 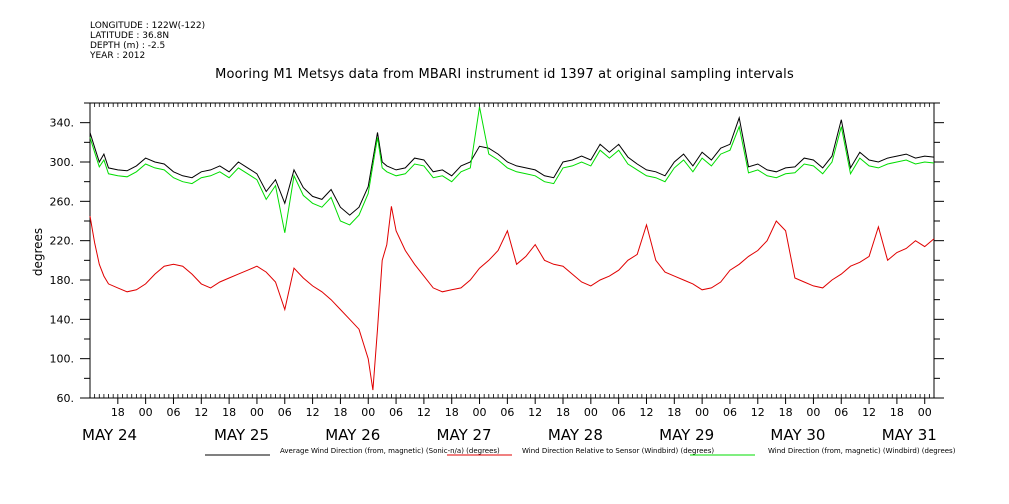 What do you see at coordinates (62, 162) in the screenshot?
I see `y-tick-label: 300.` at bounding box center [62, 162].